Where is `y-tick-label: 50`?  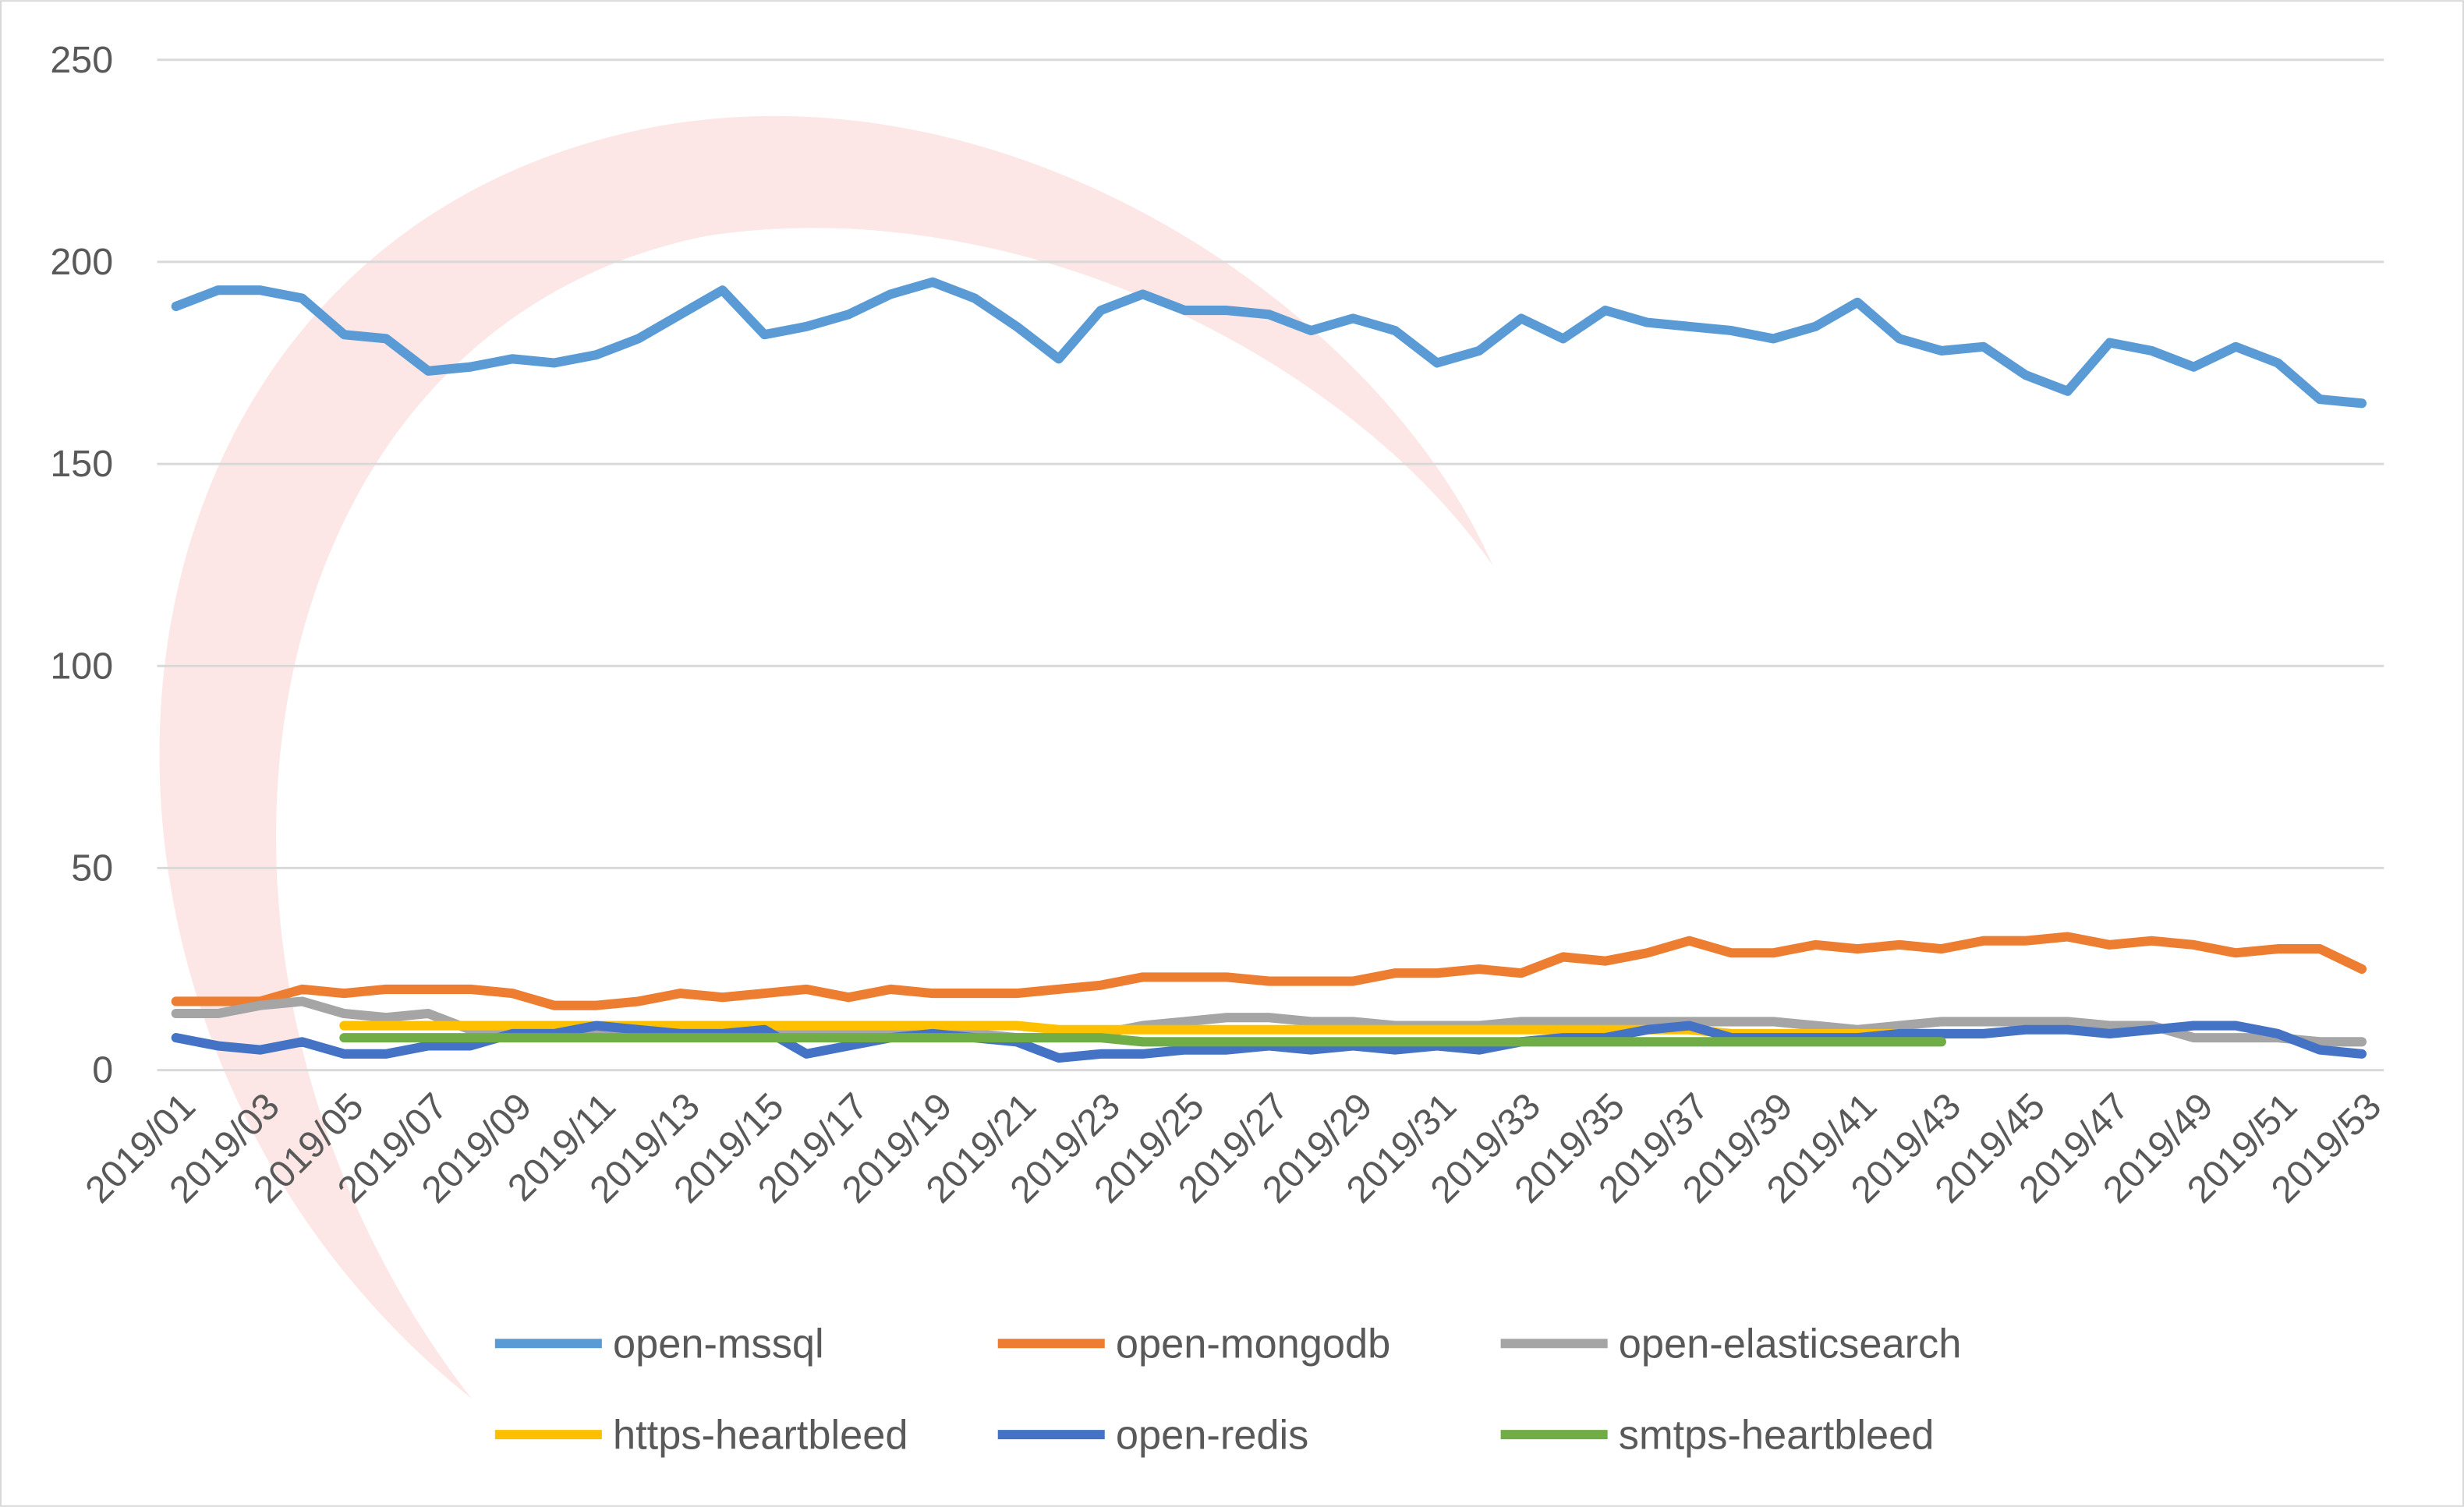
y-tick-label: 50 is located at coordinates (92, 868).